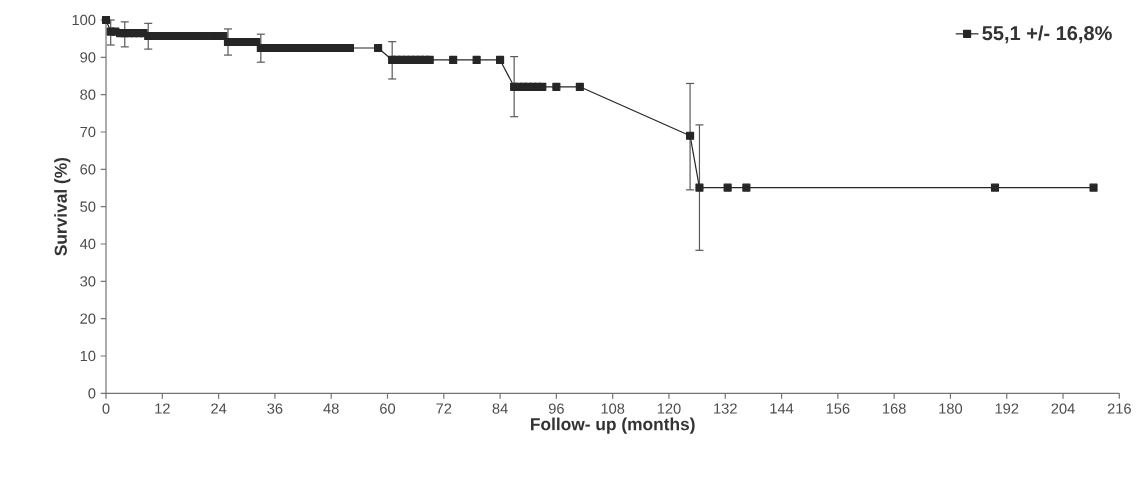  What do you see at coordinates (782, 408) in the screenshot?
I see `x-tick-label: 144` at bounding box center [782, 408].